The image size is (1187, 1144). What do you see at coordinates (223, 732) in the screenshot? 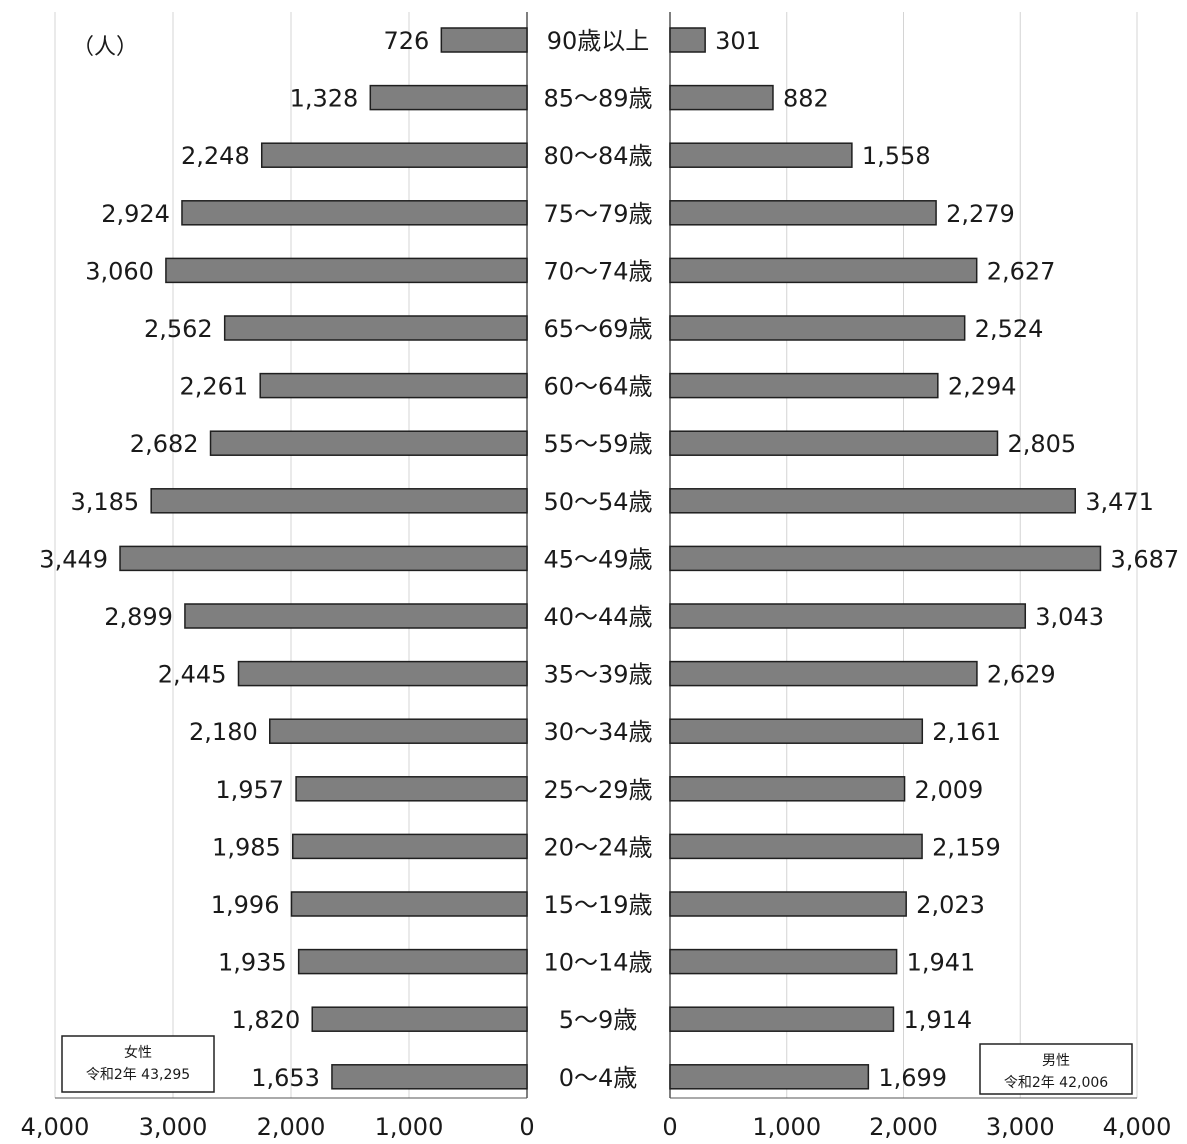
I see `female-value-label: 2,180` at bounding box center [223, 732].